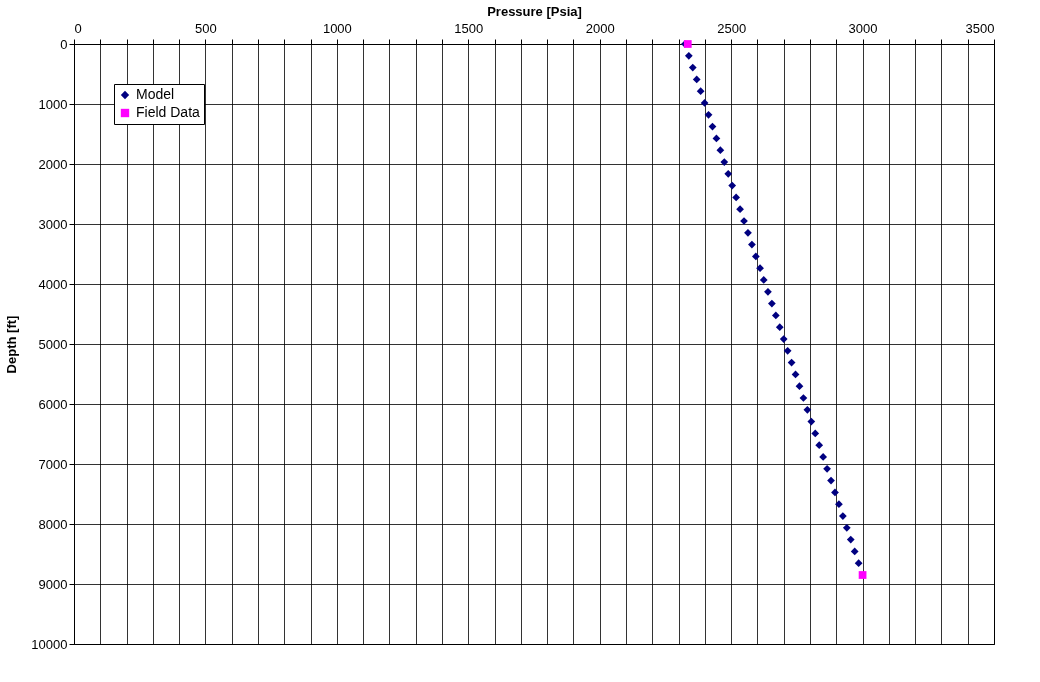 The image size is (1040, 682). What do you see at coordinates (863, 28) in the screenshot?
I see `x-tick-label: 3000` at bounding box center [863, 28].